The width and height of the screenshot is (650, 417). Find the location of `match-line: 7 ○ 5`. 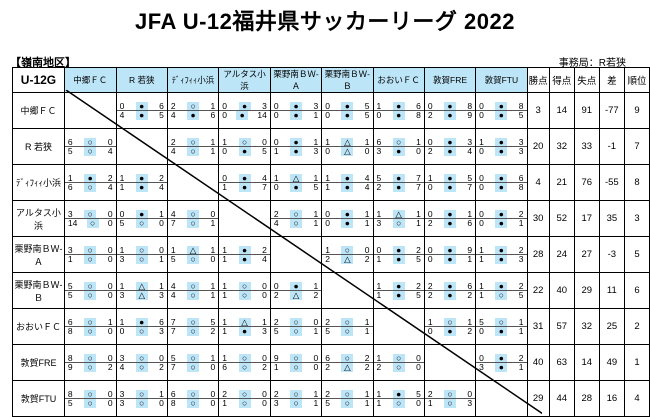

match-line: 7 ○ 5 is located at coordinates (193, 321).